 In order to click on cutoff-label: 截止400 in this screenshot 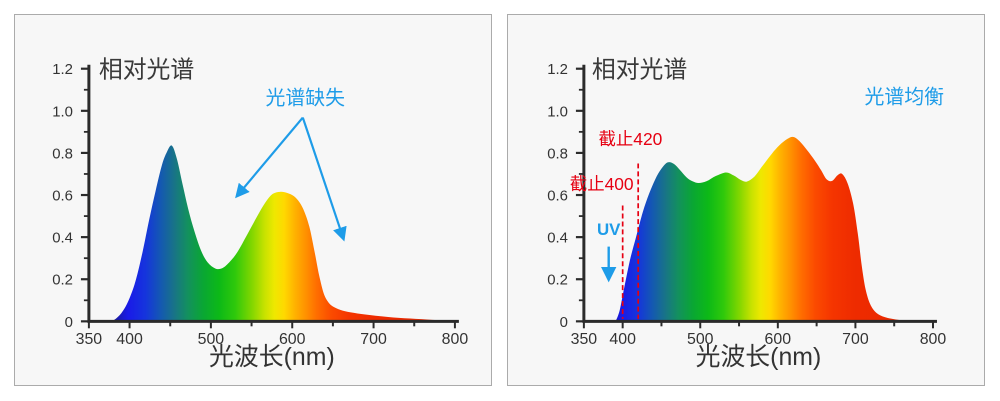, I will do `click(602, 184)`.